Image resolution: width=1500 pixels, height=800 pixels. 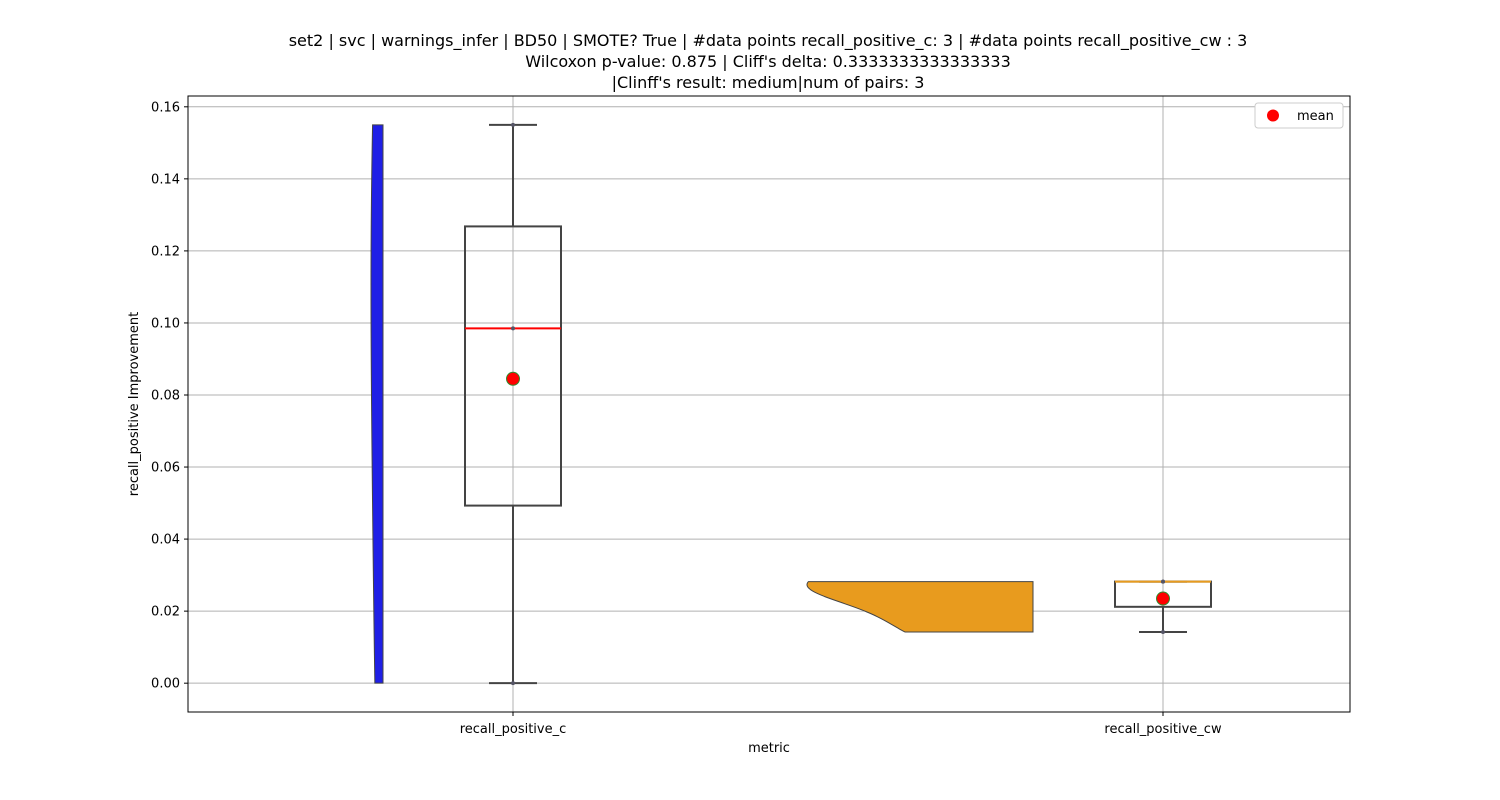 I want to click on legend-mean-marker, so click(x=1273, y=115).